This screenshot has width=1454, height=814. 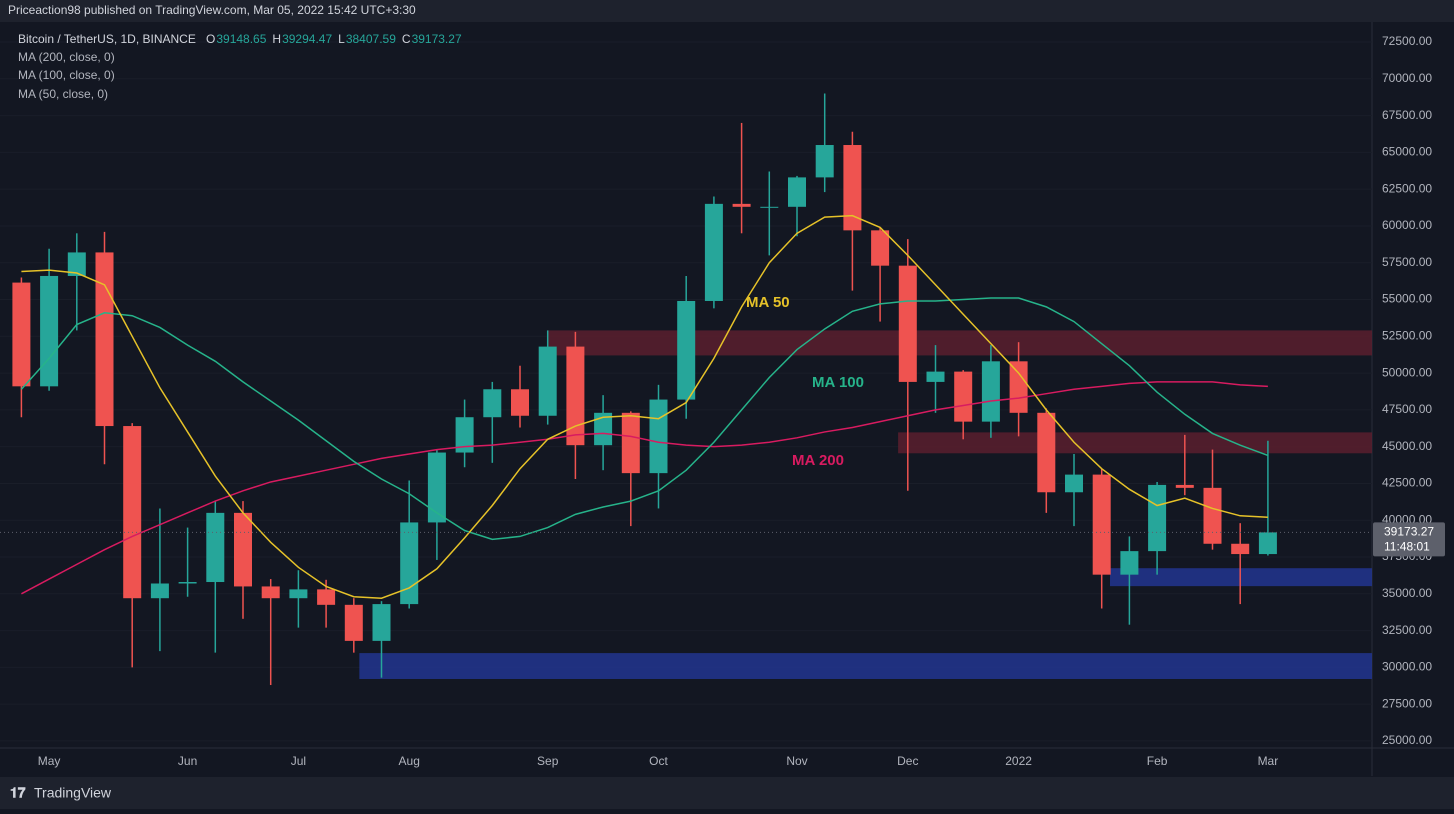 I want to click on x-tick-label: Aug, so click(x=409, y=761).